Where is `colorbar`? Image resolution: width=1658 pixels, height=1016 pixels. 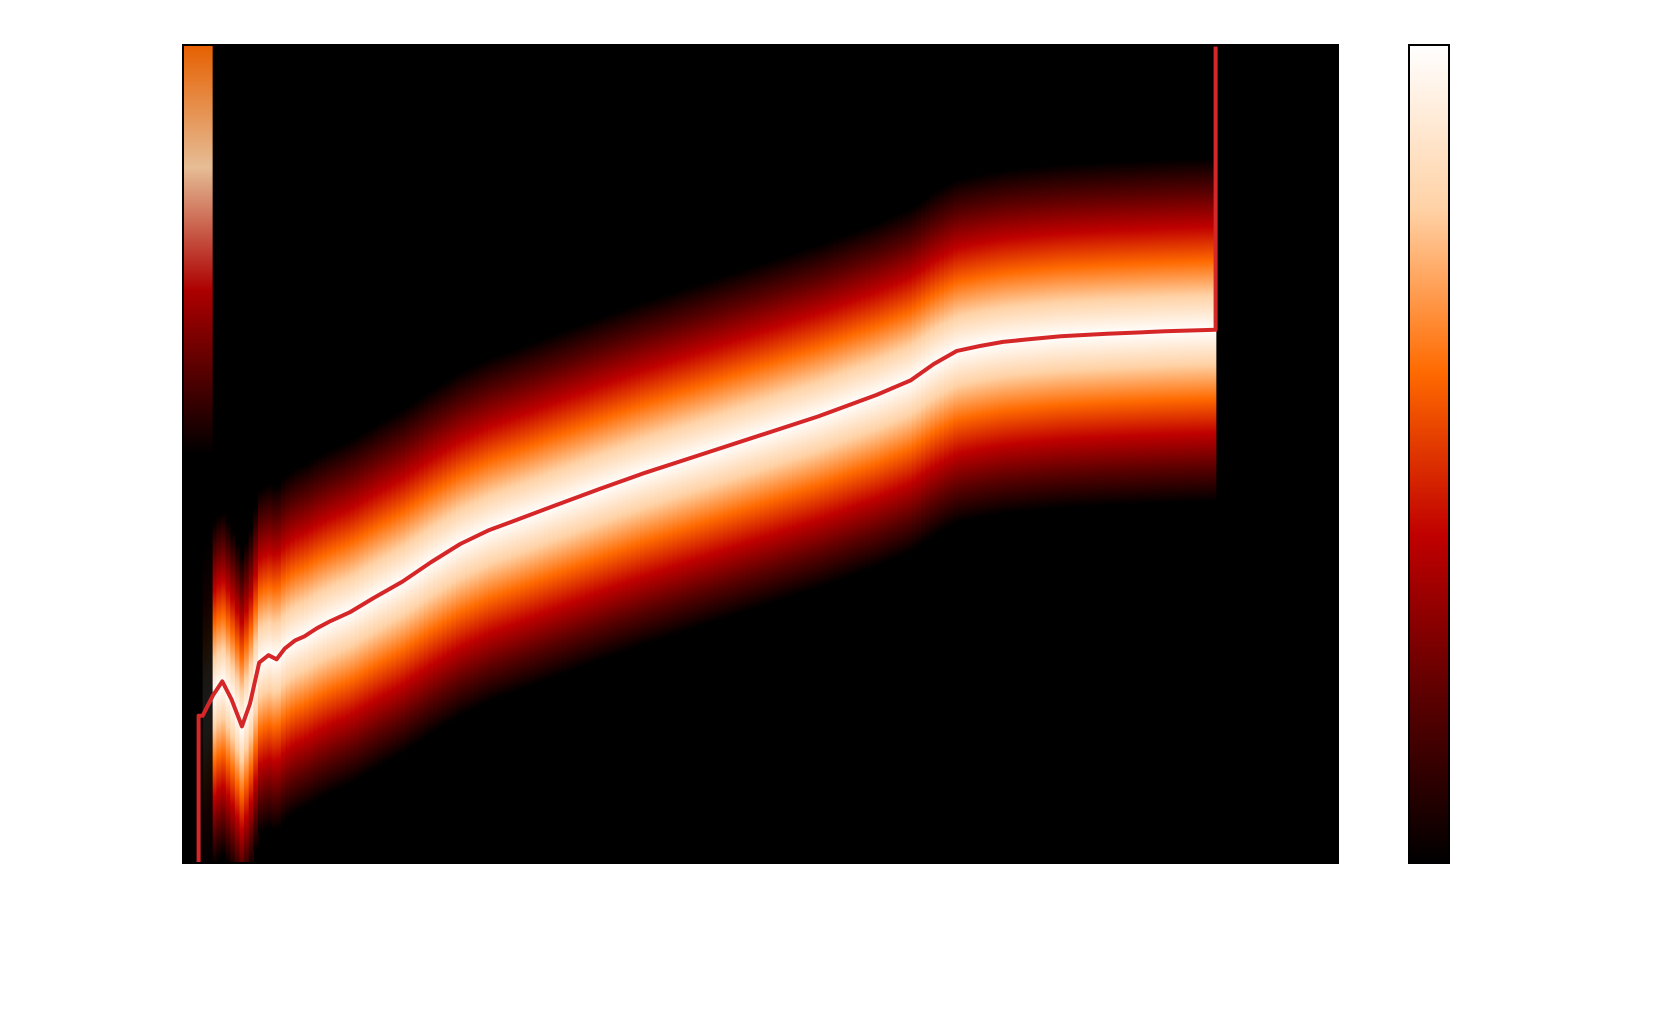 colorbar is located at coordinates (1429, 454).